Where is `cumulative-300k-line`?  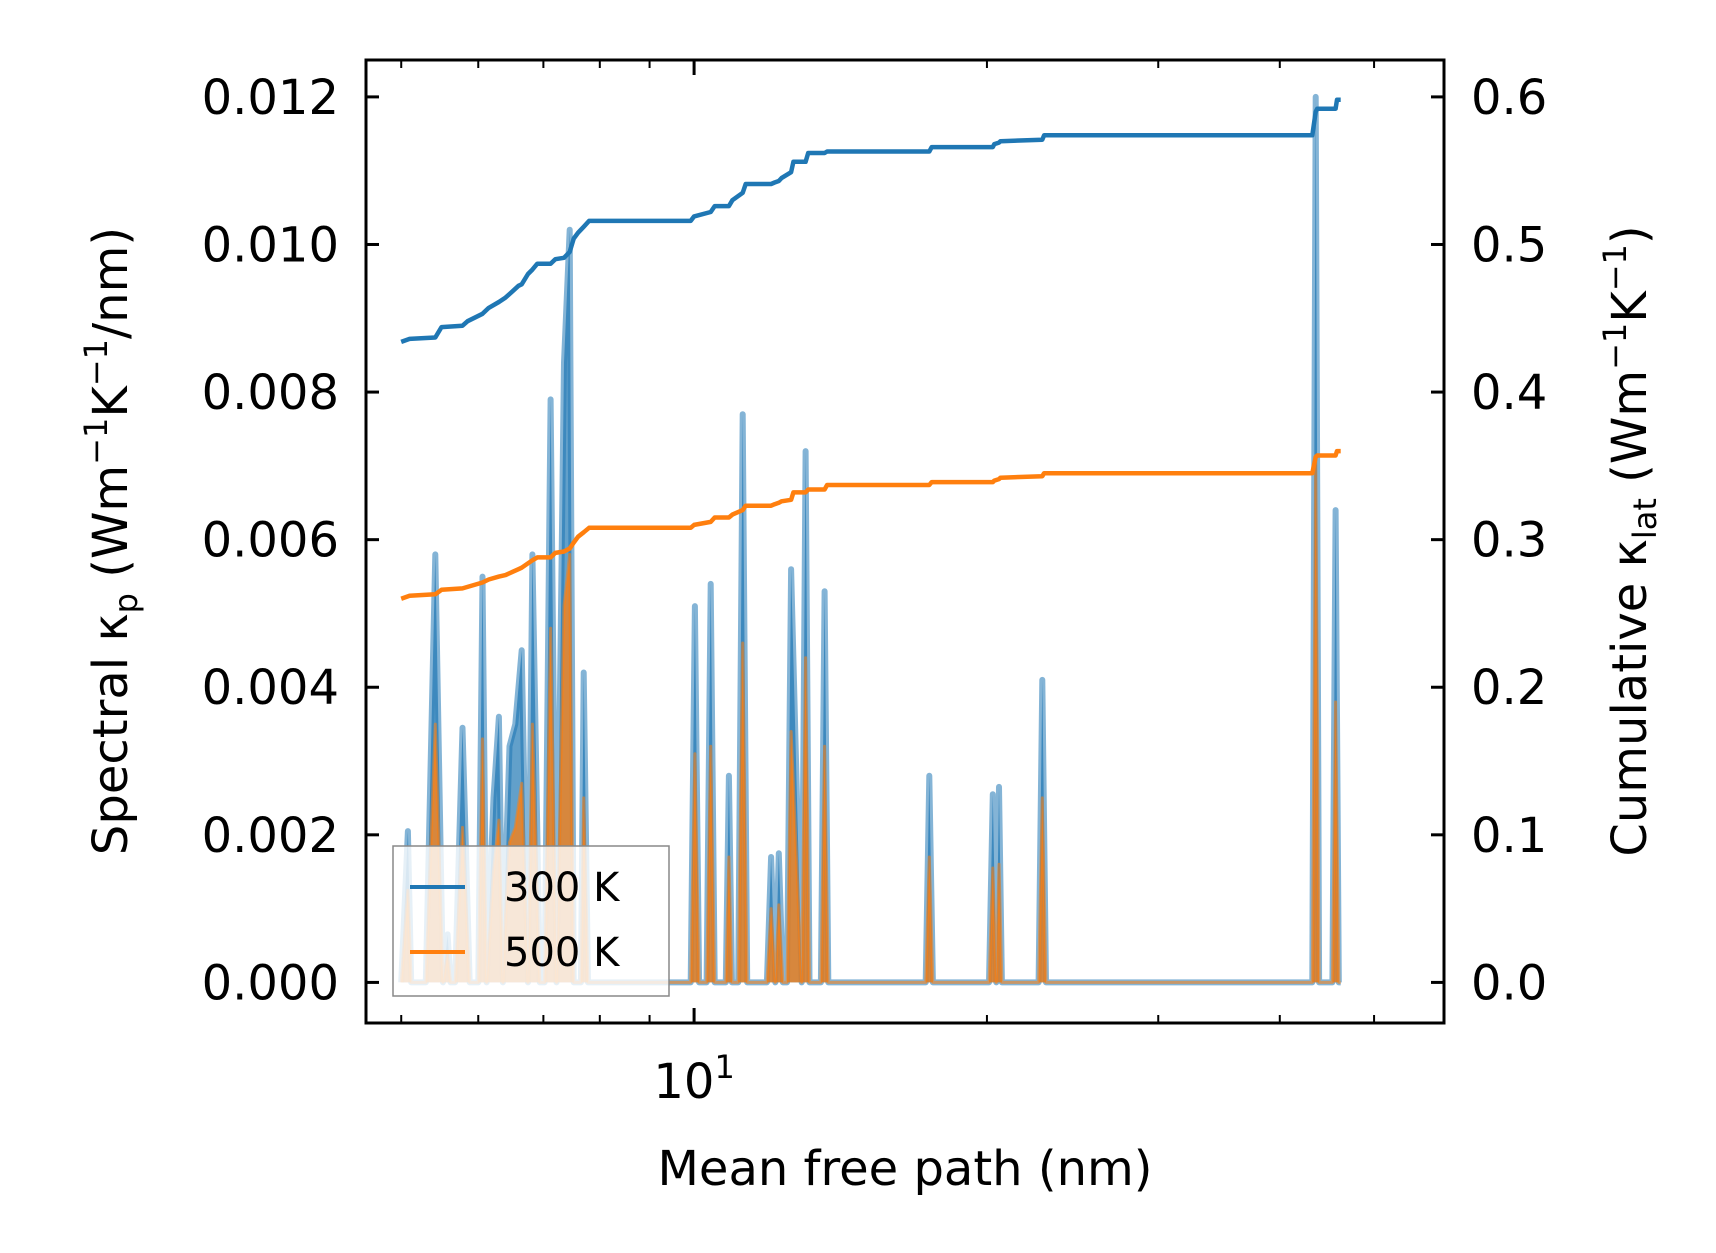
cumulative-300k-line is located at coordinates (870, 221).